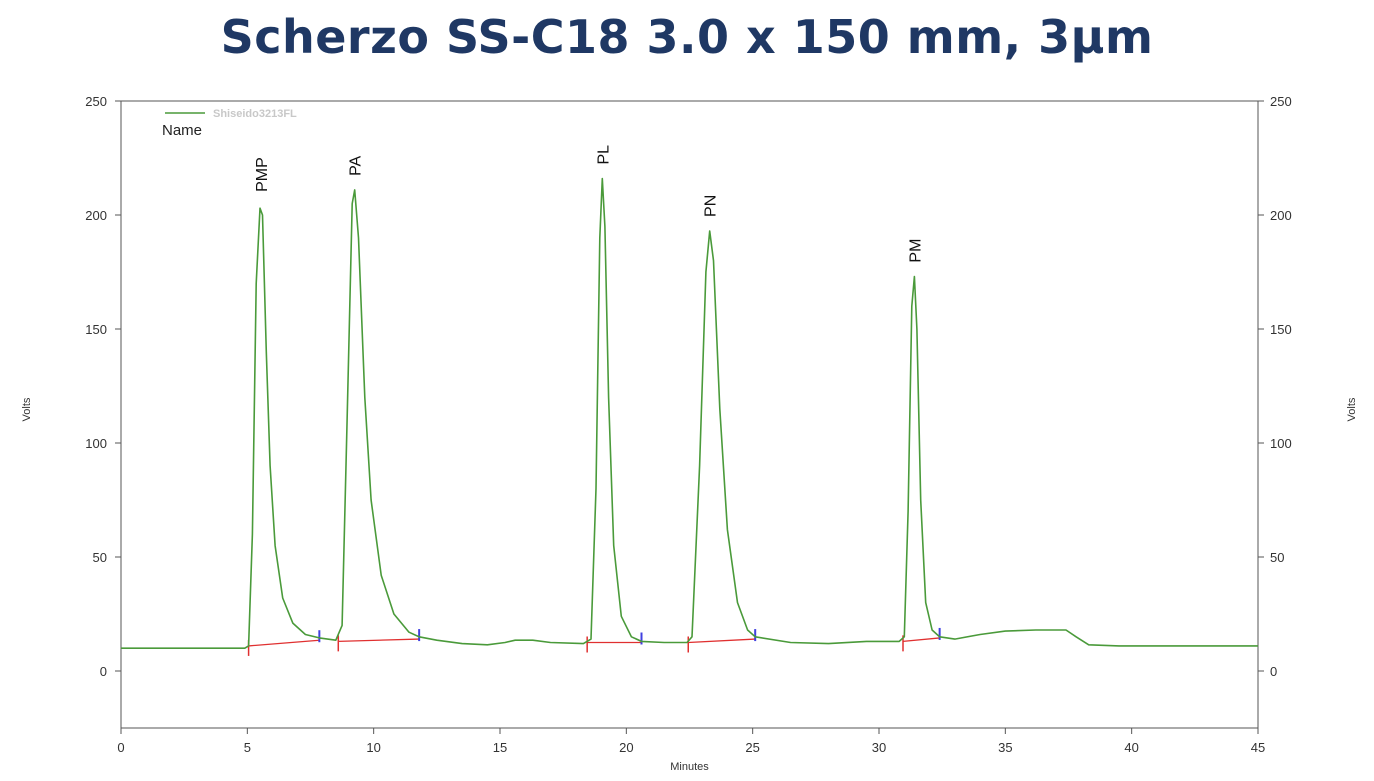 The width and height of the screenshot is (1374, 781). Describe the element at coordinates (687, 37) in the screenshot. I see `chart-title: Scherzo SS-C18 3.0 x 150 mm, 3µm` at that location.